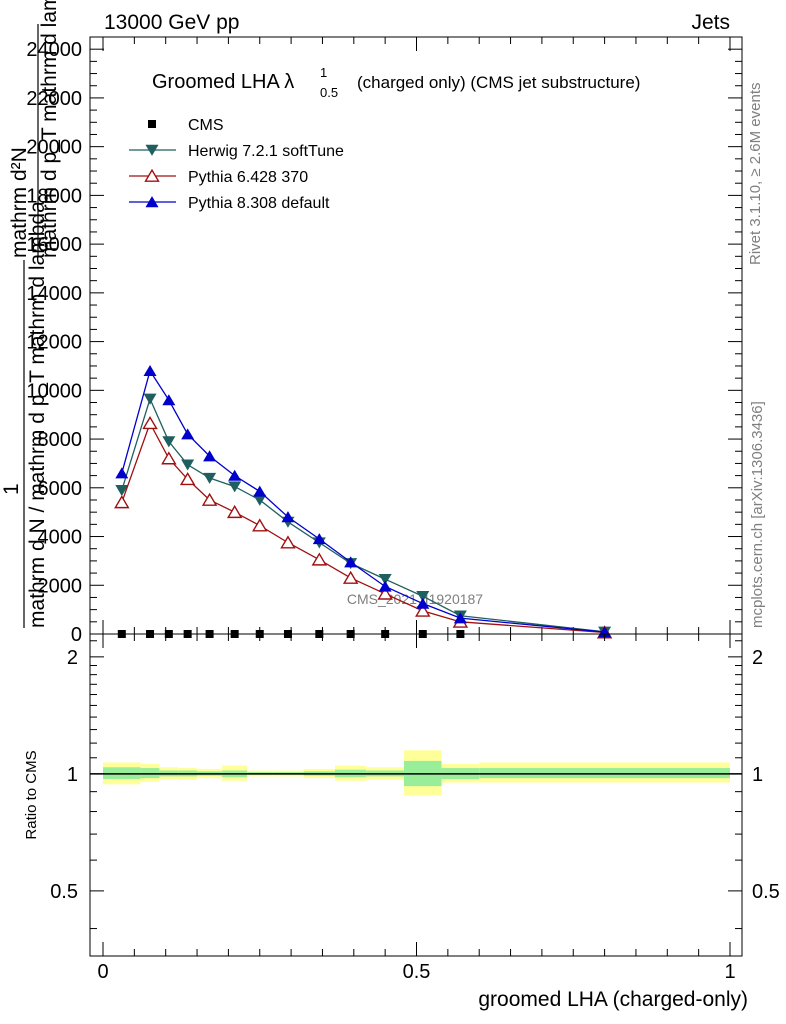 This screenshot has height=1024, width=786. What do you see at coordinates (259, 203) in the screenshot?
I see `legend-label: Pythia 8.308 default` at bounding box center [259, 203].